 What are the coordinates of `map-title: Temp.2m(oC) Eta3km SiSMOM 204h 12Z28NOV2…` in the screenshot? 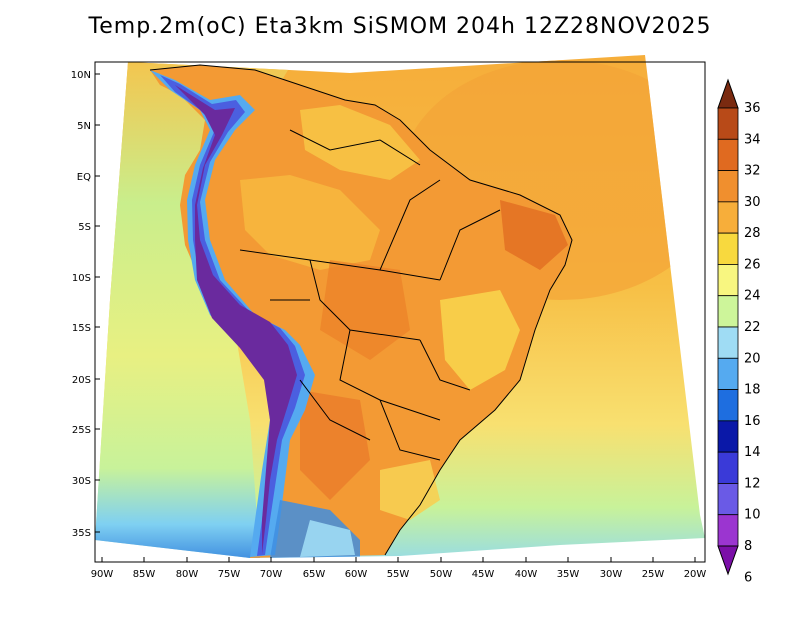 It's located at (400, 26).